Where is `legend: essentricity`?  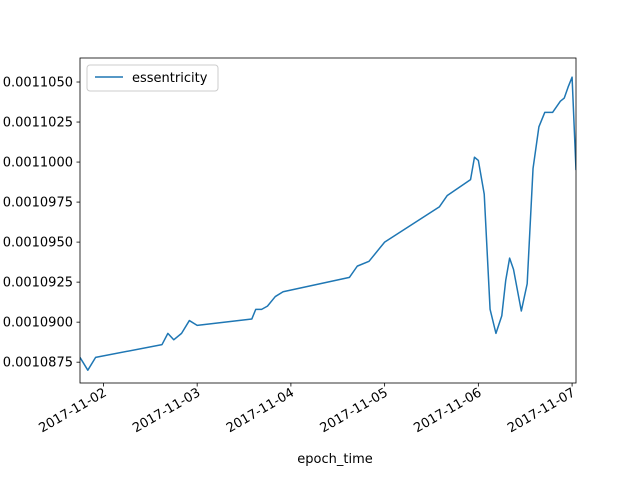
legend: essentricity is located at coordinates (152, 78).